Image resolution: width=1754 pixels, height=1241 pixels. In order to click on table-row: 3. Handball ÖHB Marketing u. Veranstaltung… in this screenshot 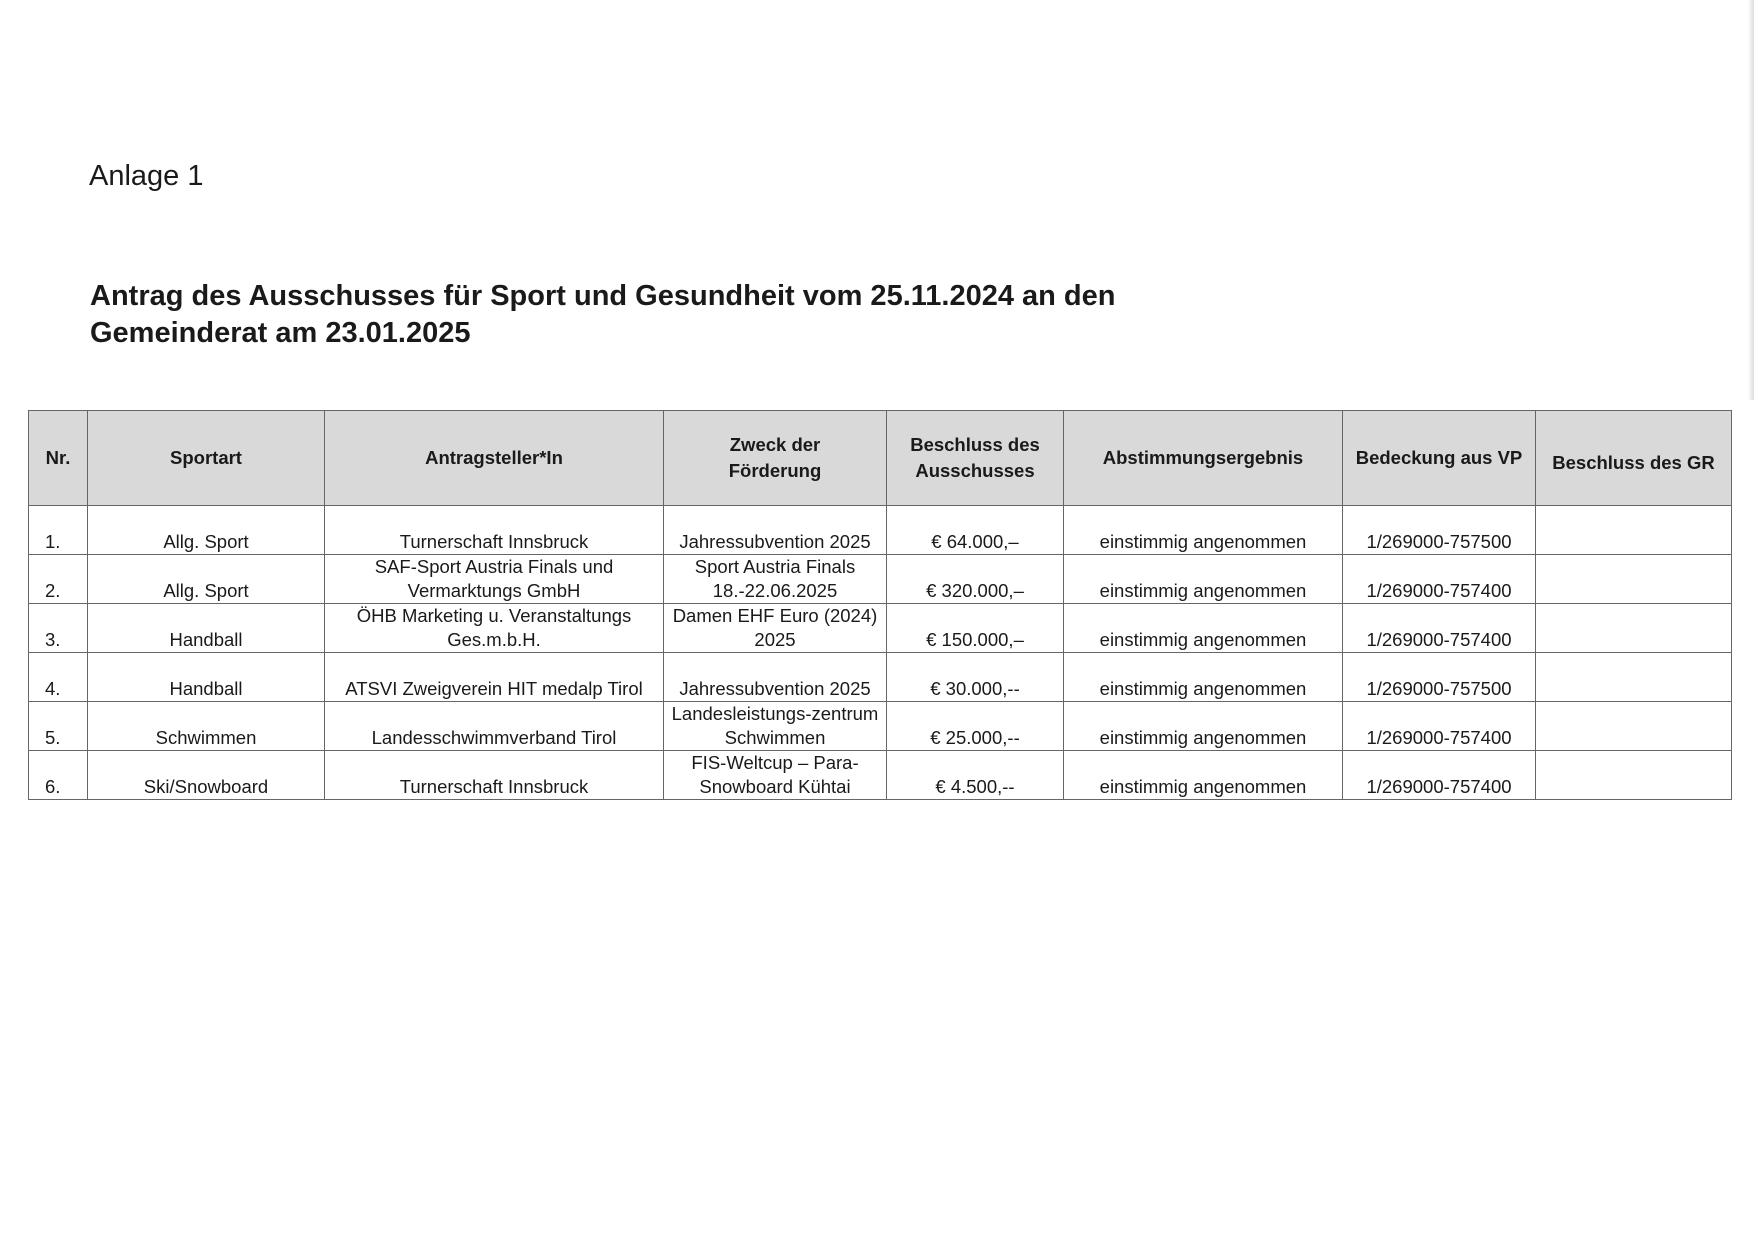, I will do `click(880, 628)`.